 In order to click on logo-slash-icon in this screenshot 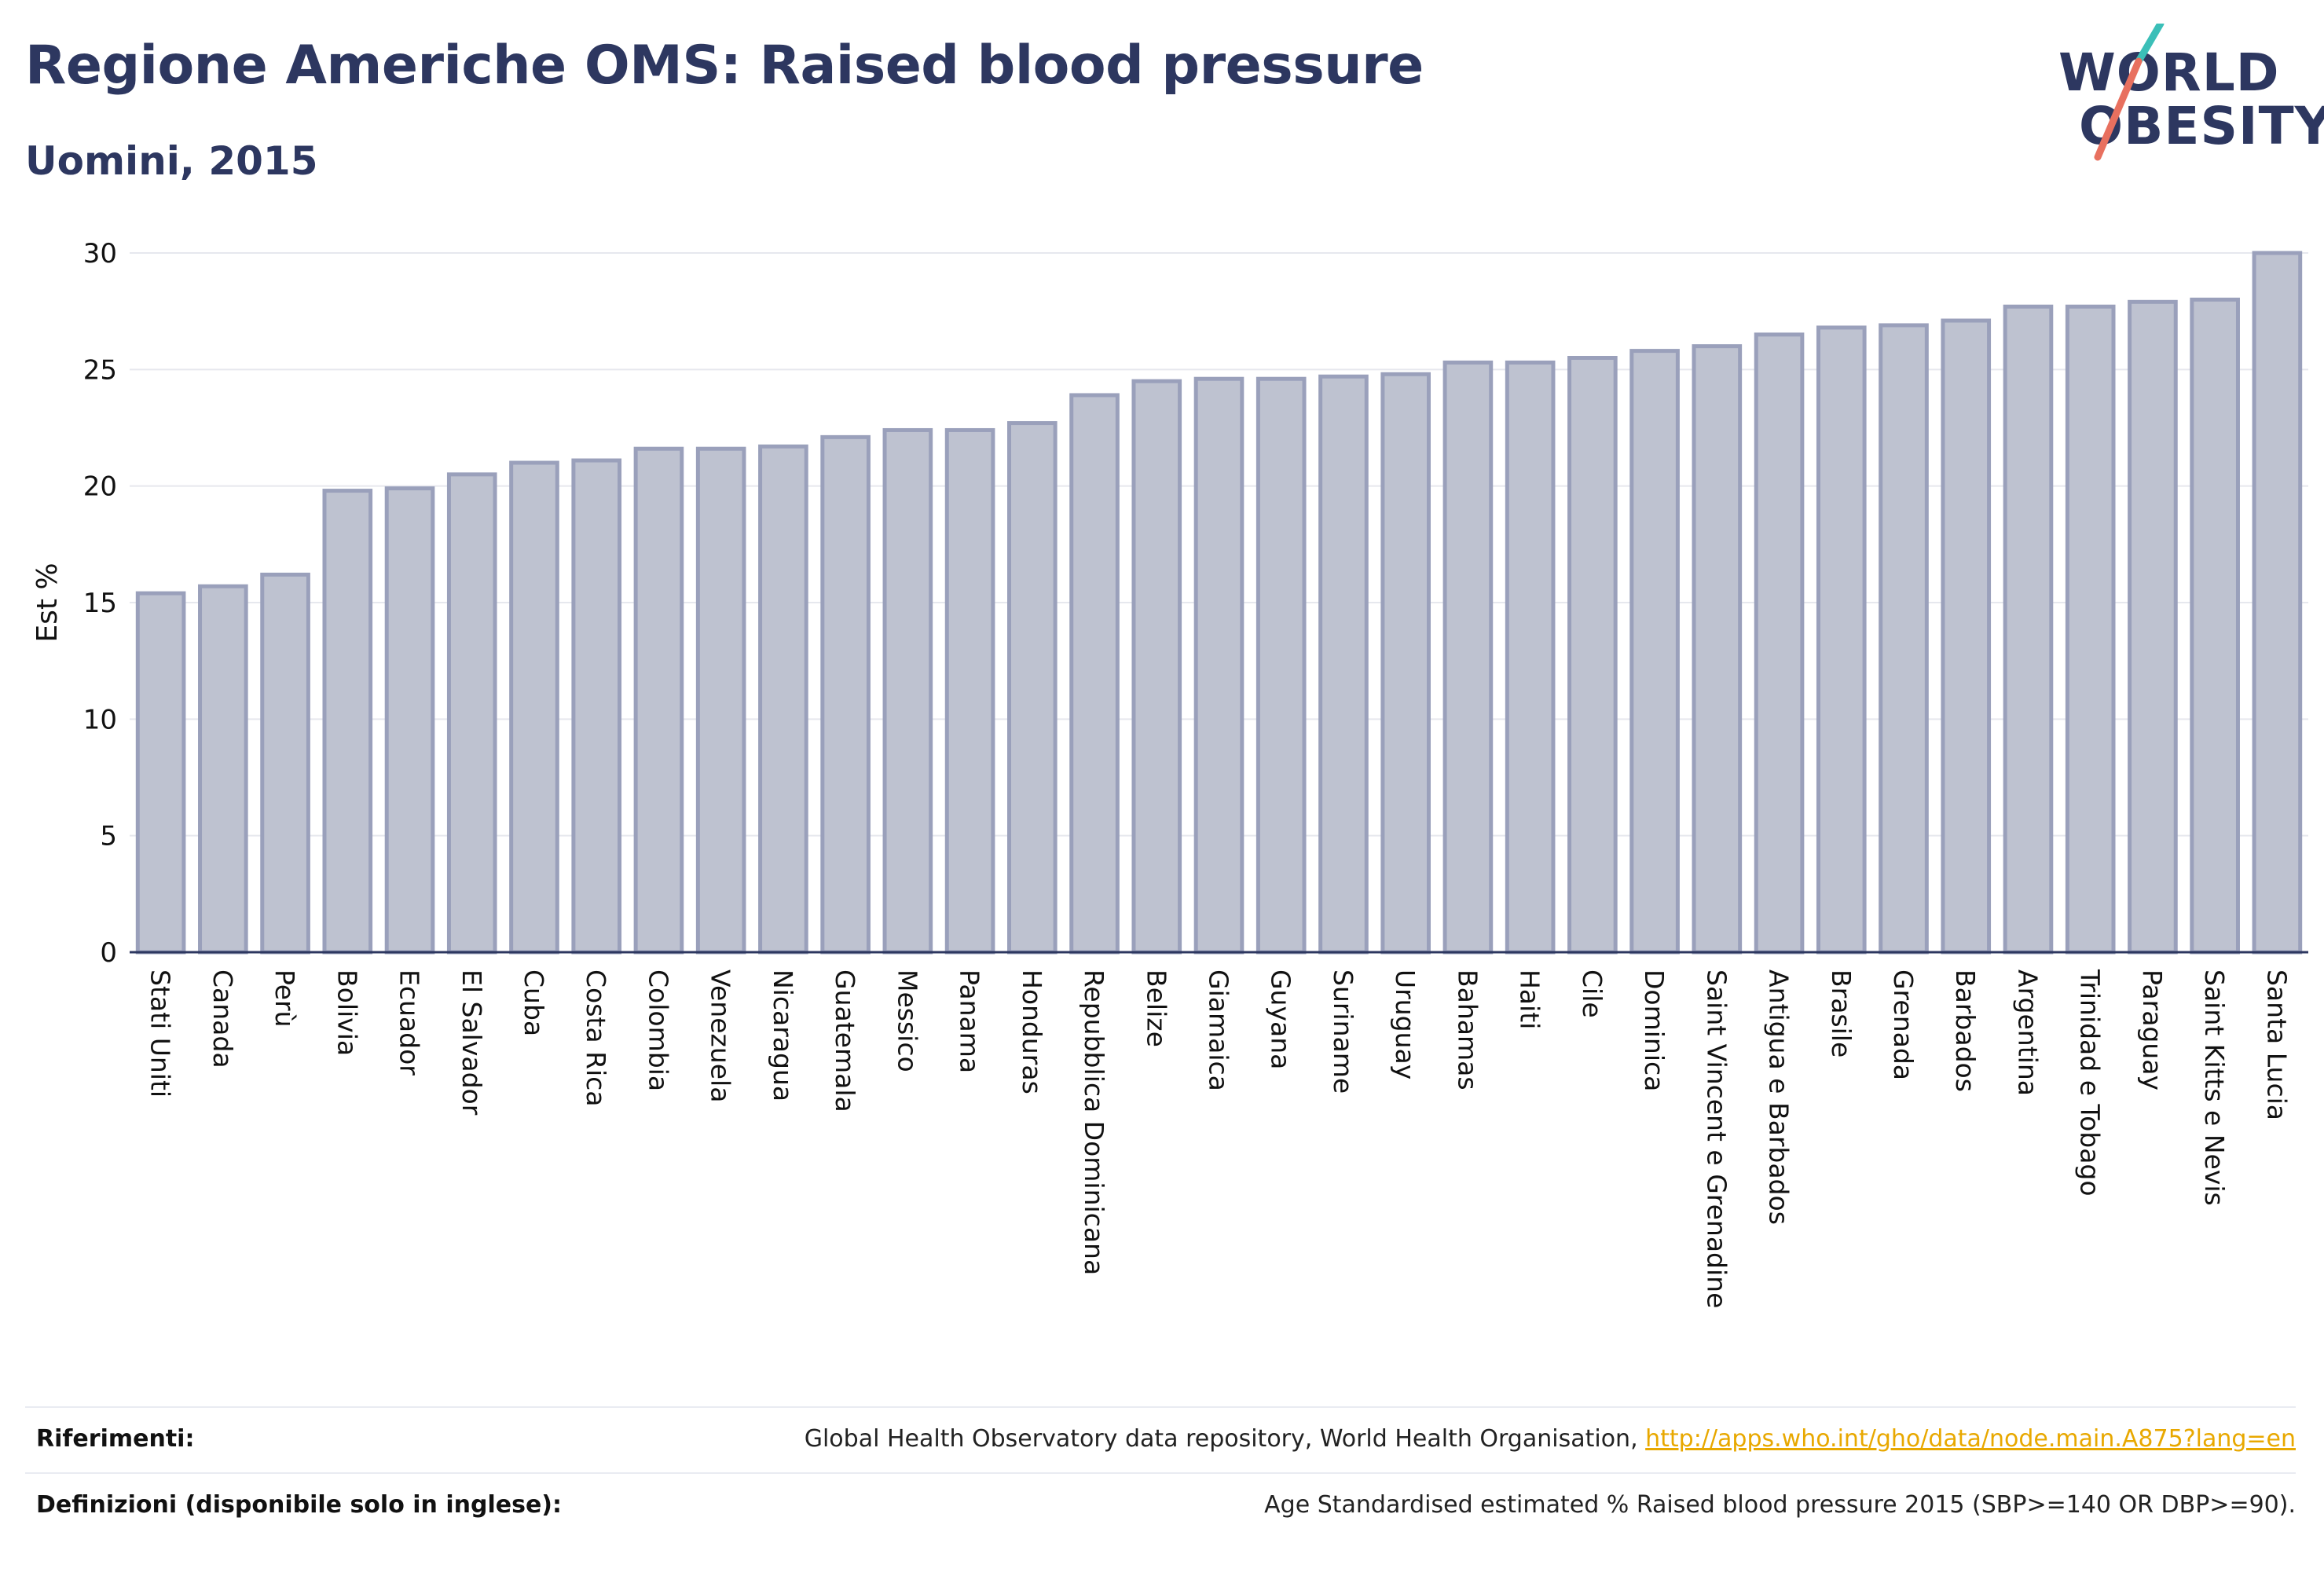, I will do `click(2129, 92)`.